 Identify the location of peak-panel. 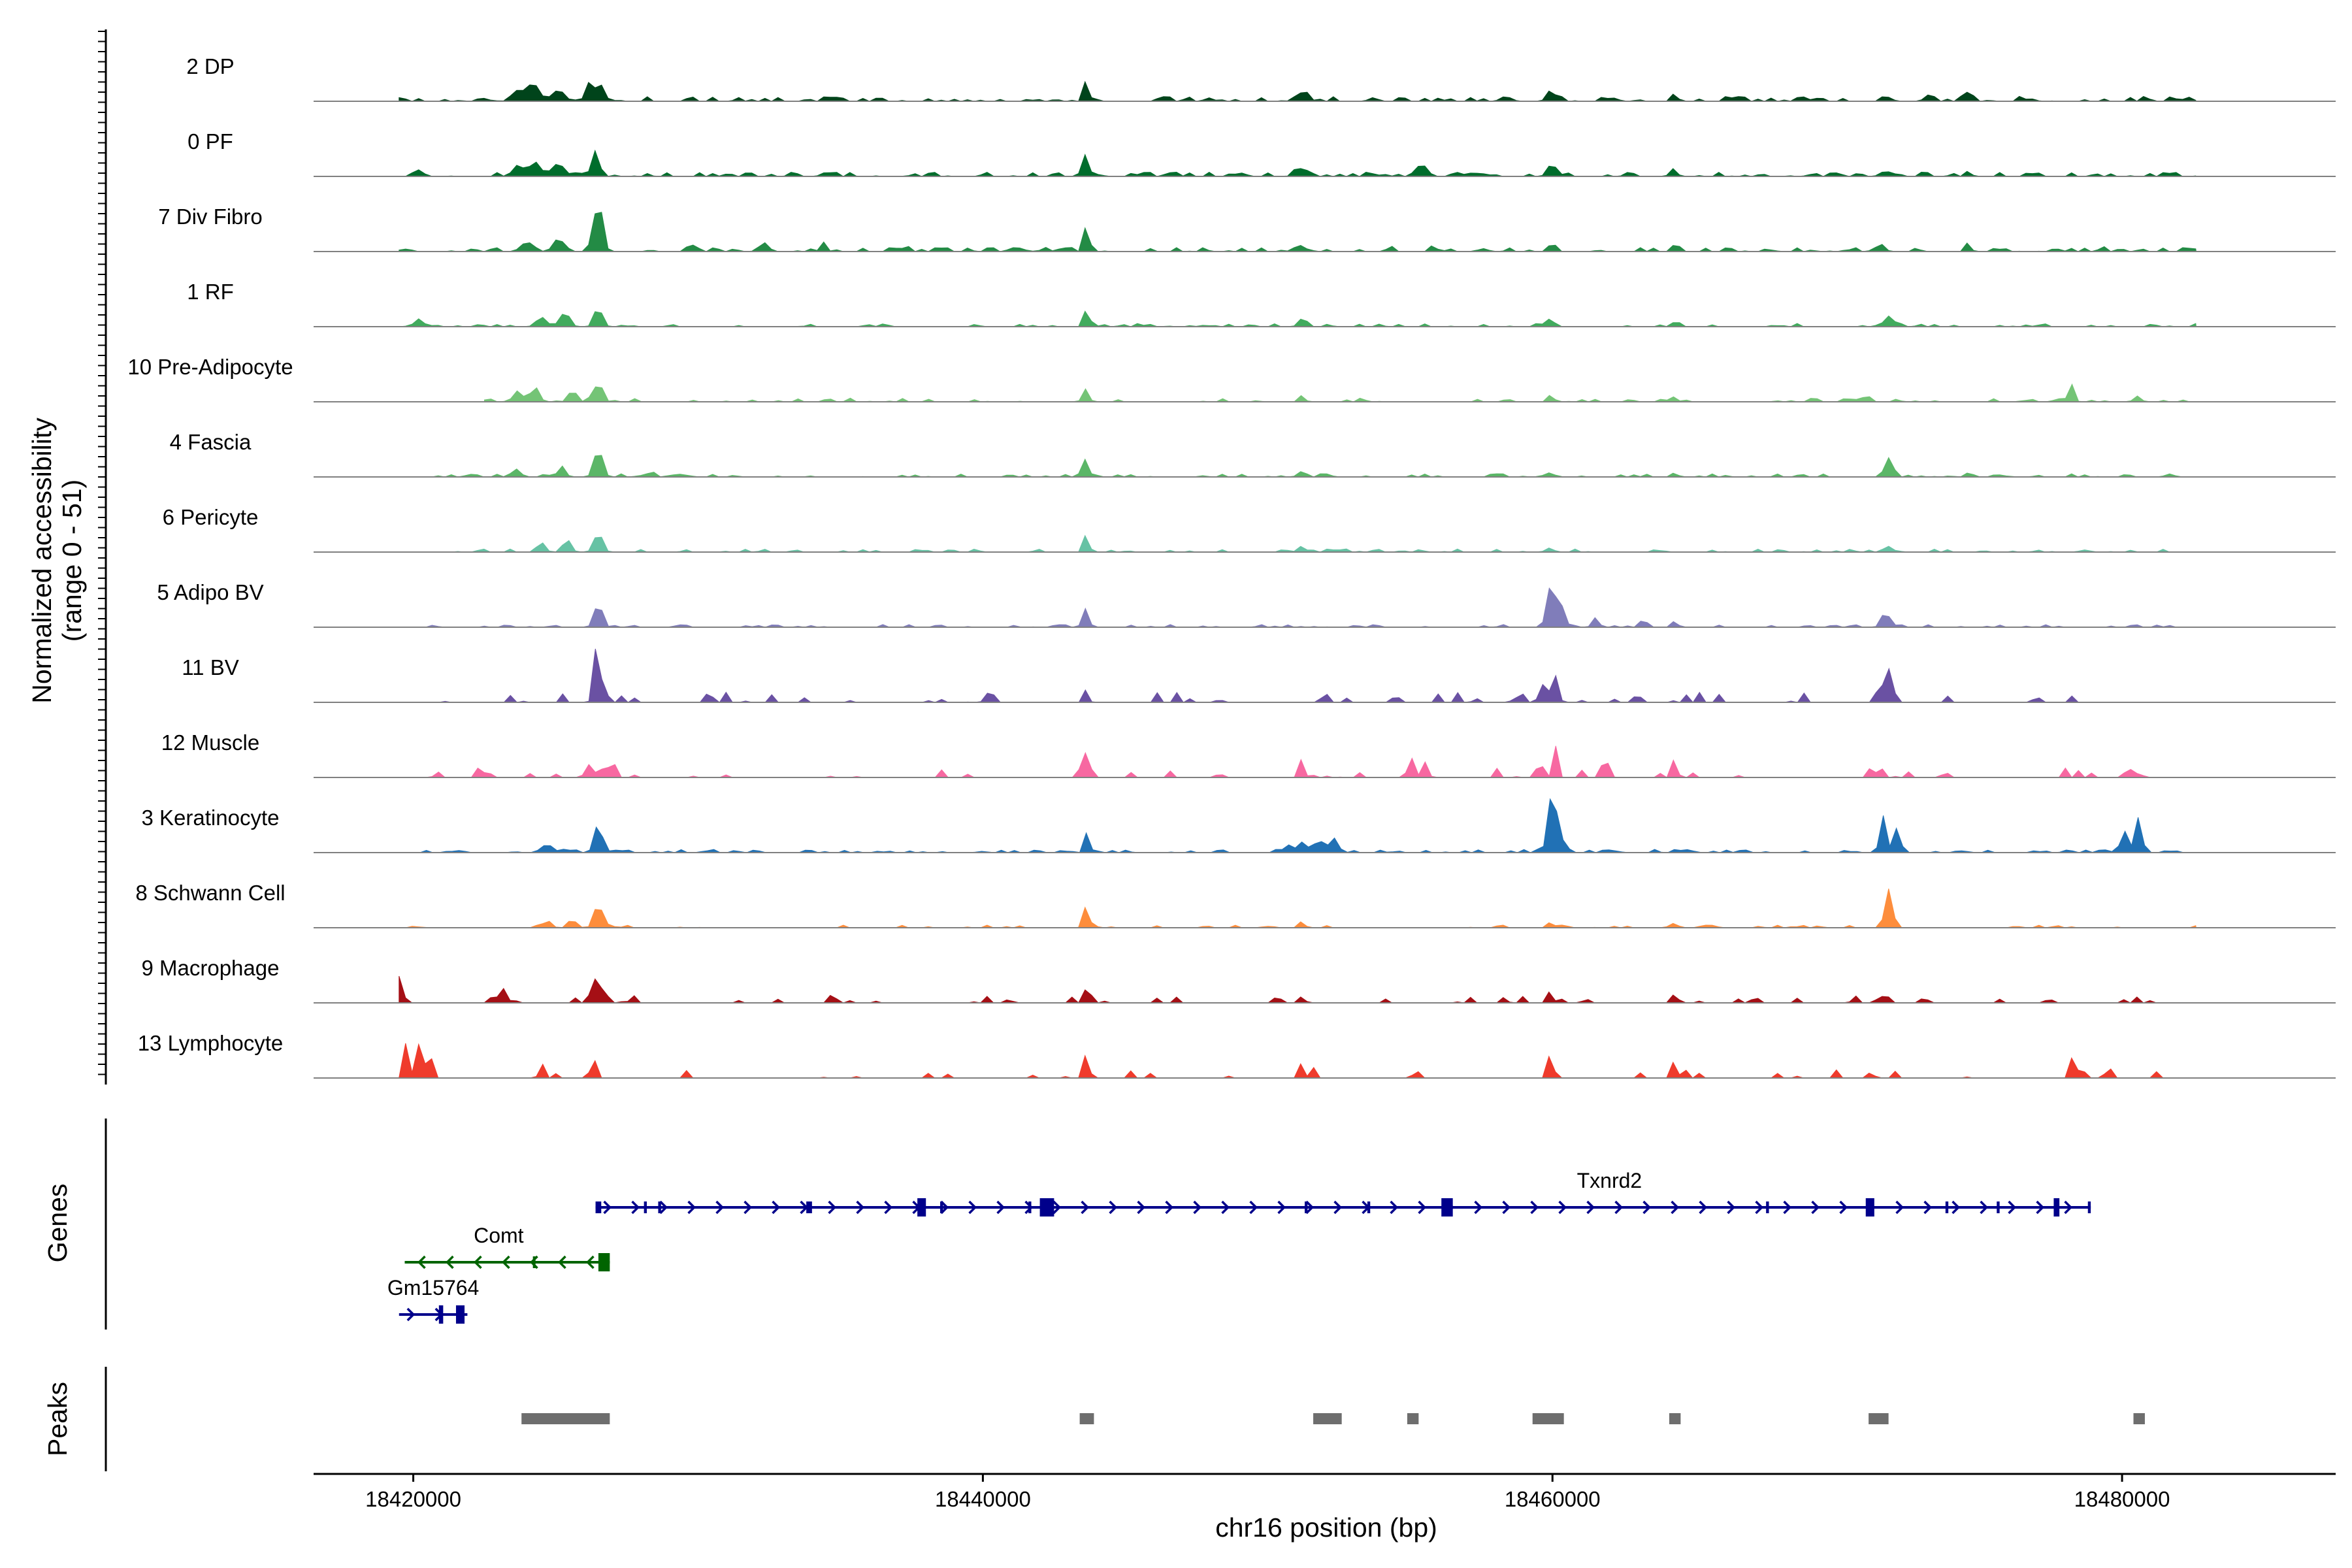
(1125, 1419).